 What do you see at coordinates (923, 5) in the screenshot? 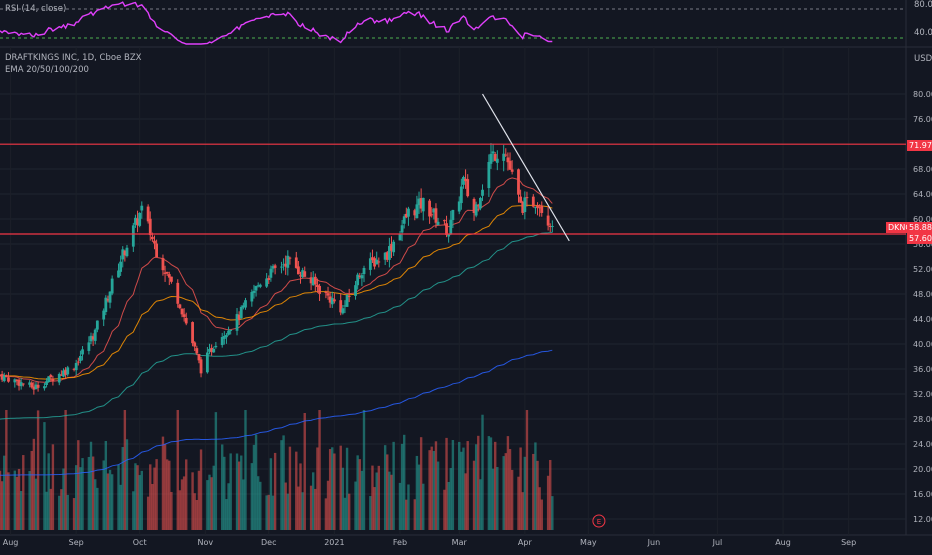
I see `rsi-level-80: 80.00` at bounding box center [923, 5].